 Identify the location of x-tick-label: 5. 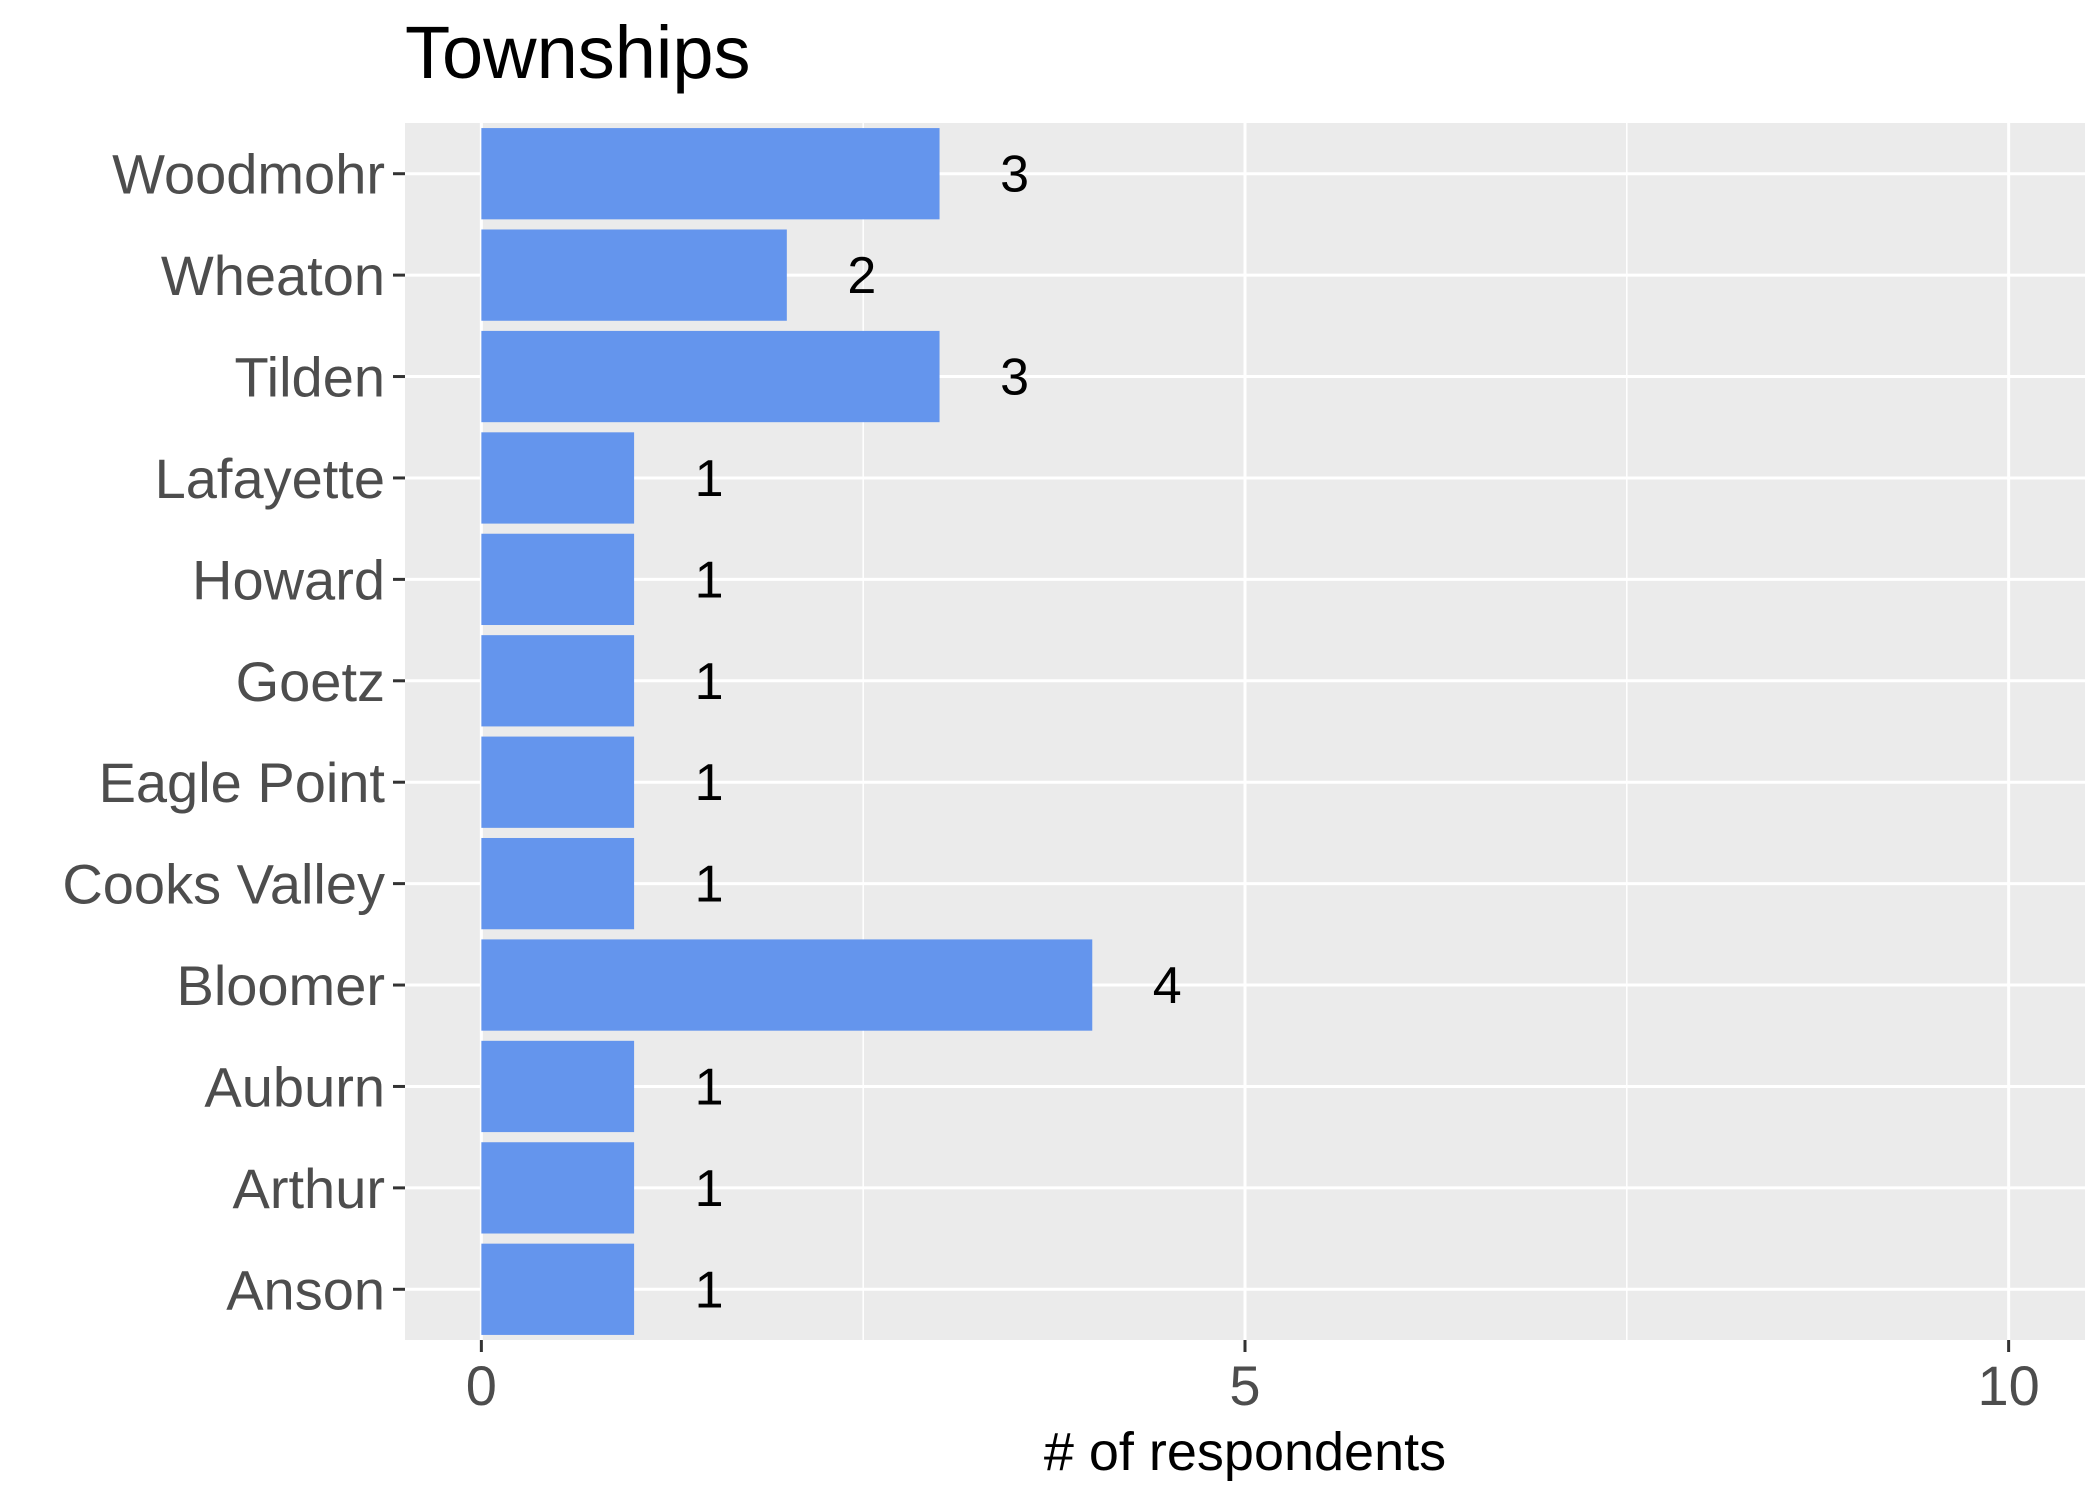
(1244, 1385).